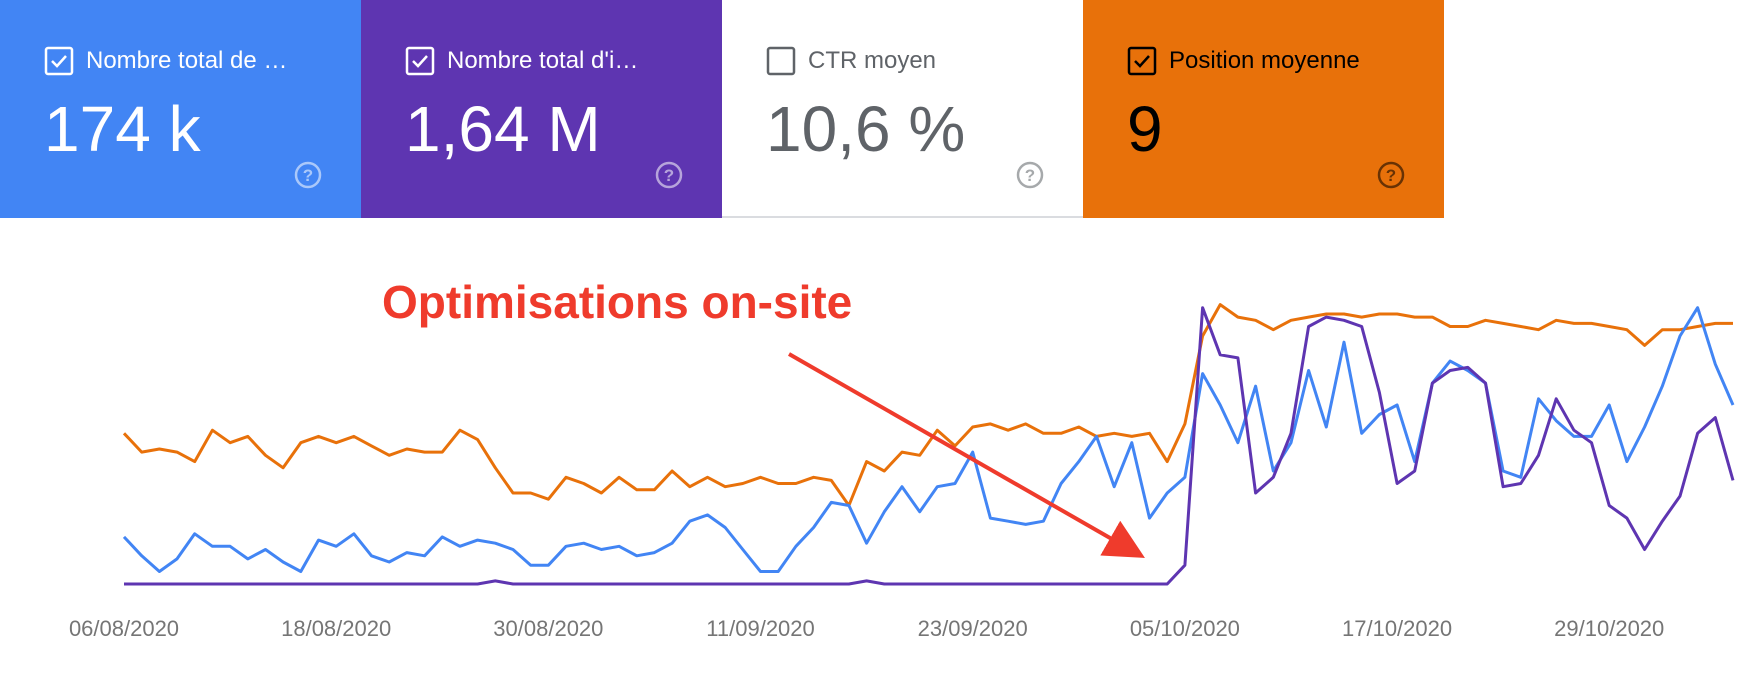  Describe the element at coordinates (1185, 628) in the screenshot. I see `x-tick-label: 05/10/2020` at that location.